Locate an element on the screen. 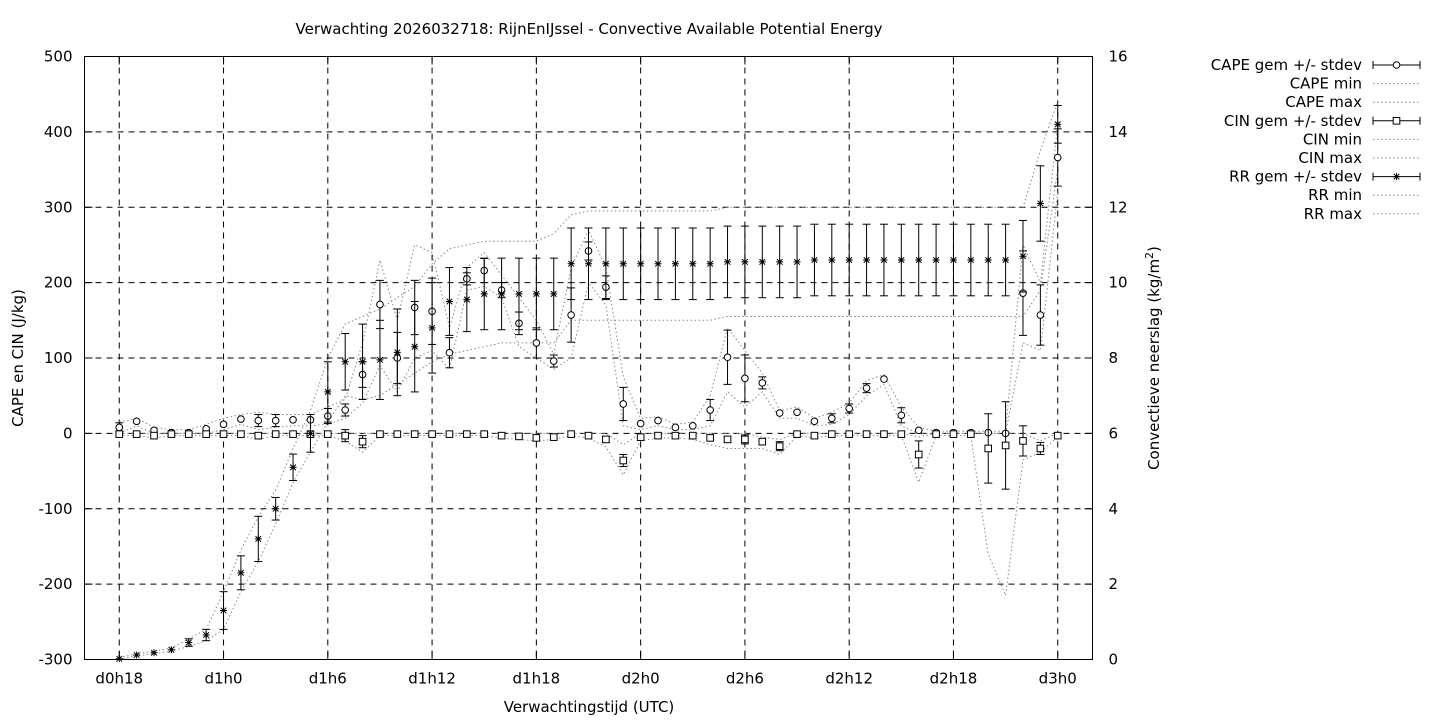  x-tick-label: d1h12 is located at coordinates (432, 679).